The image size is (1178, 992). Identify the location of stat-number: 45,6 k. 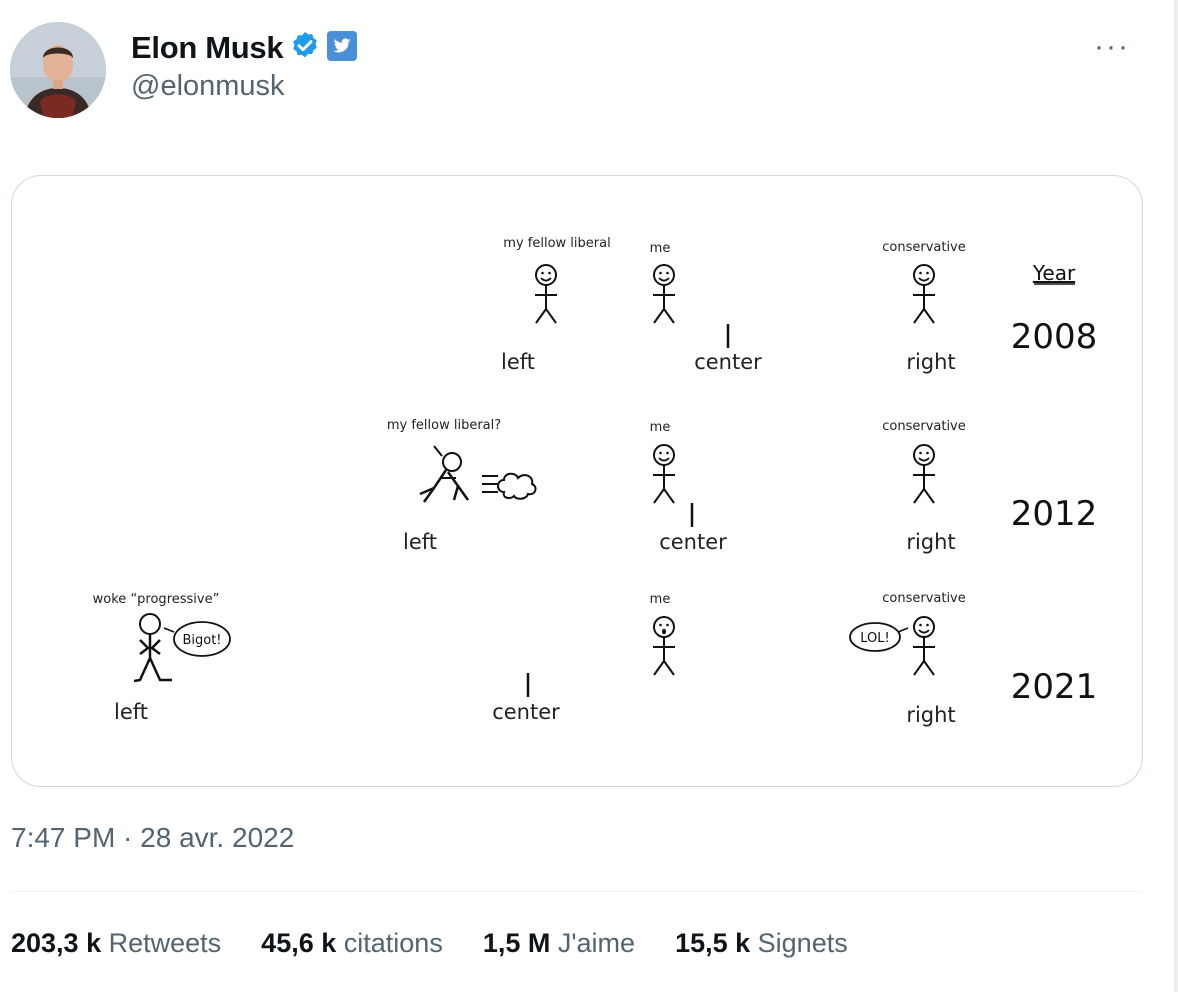
(298, 943).